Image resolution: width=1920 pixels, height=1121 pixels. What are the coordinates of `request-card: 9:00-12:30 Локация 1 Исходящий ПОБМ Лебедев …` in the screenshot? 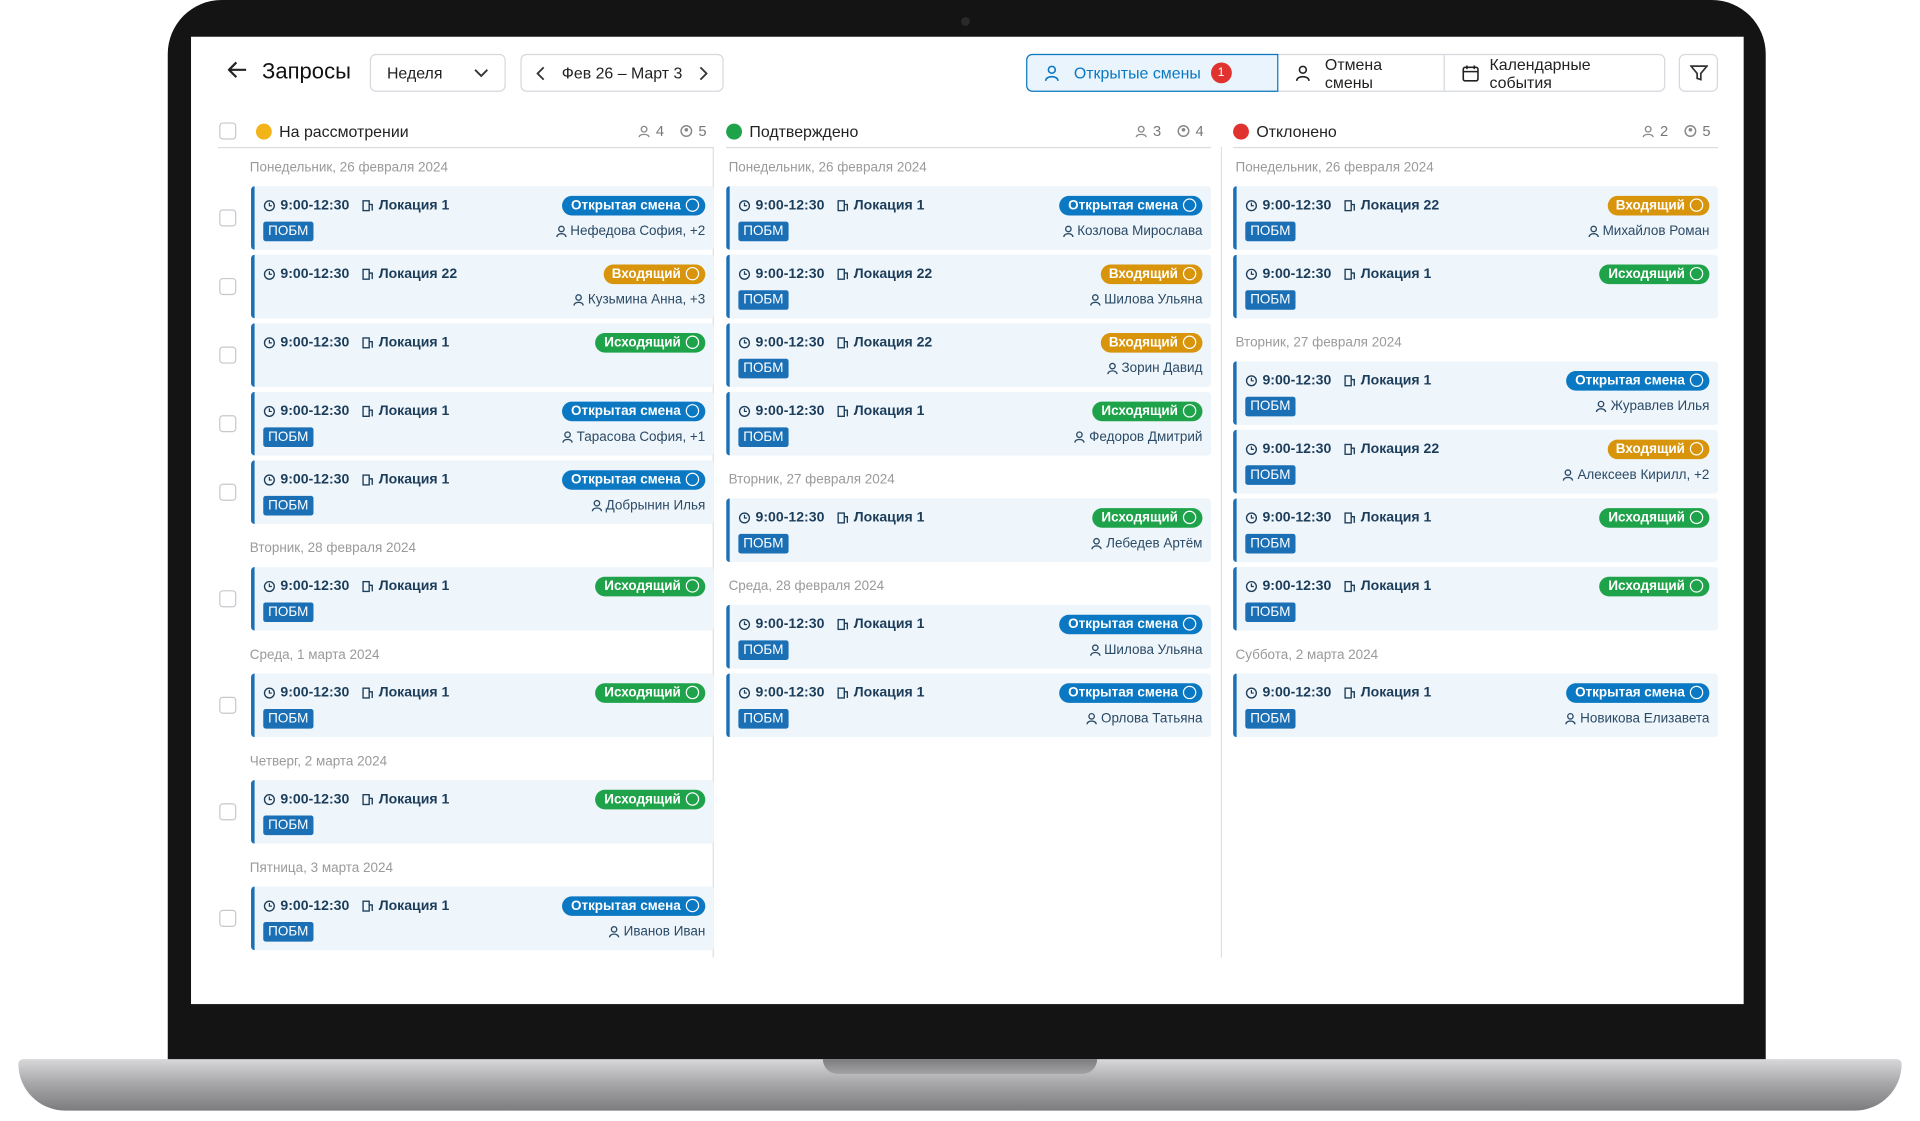 It's located at (969, 530).